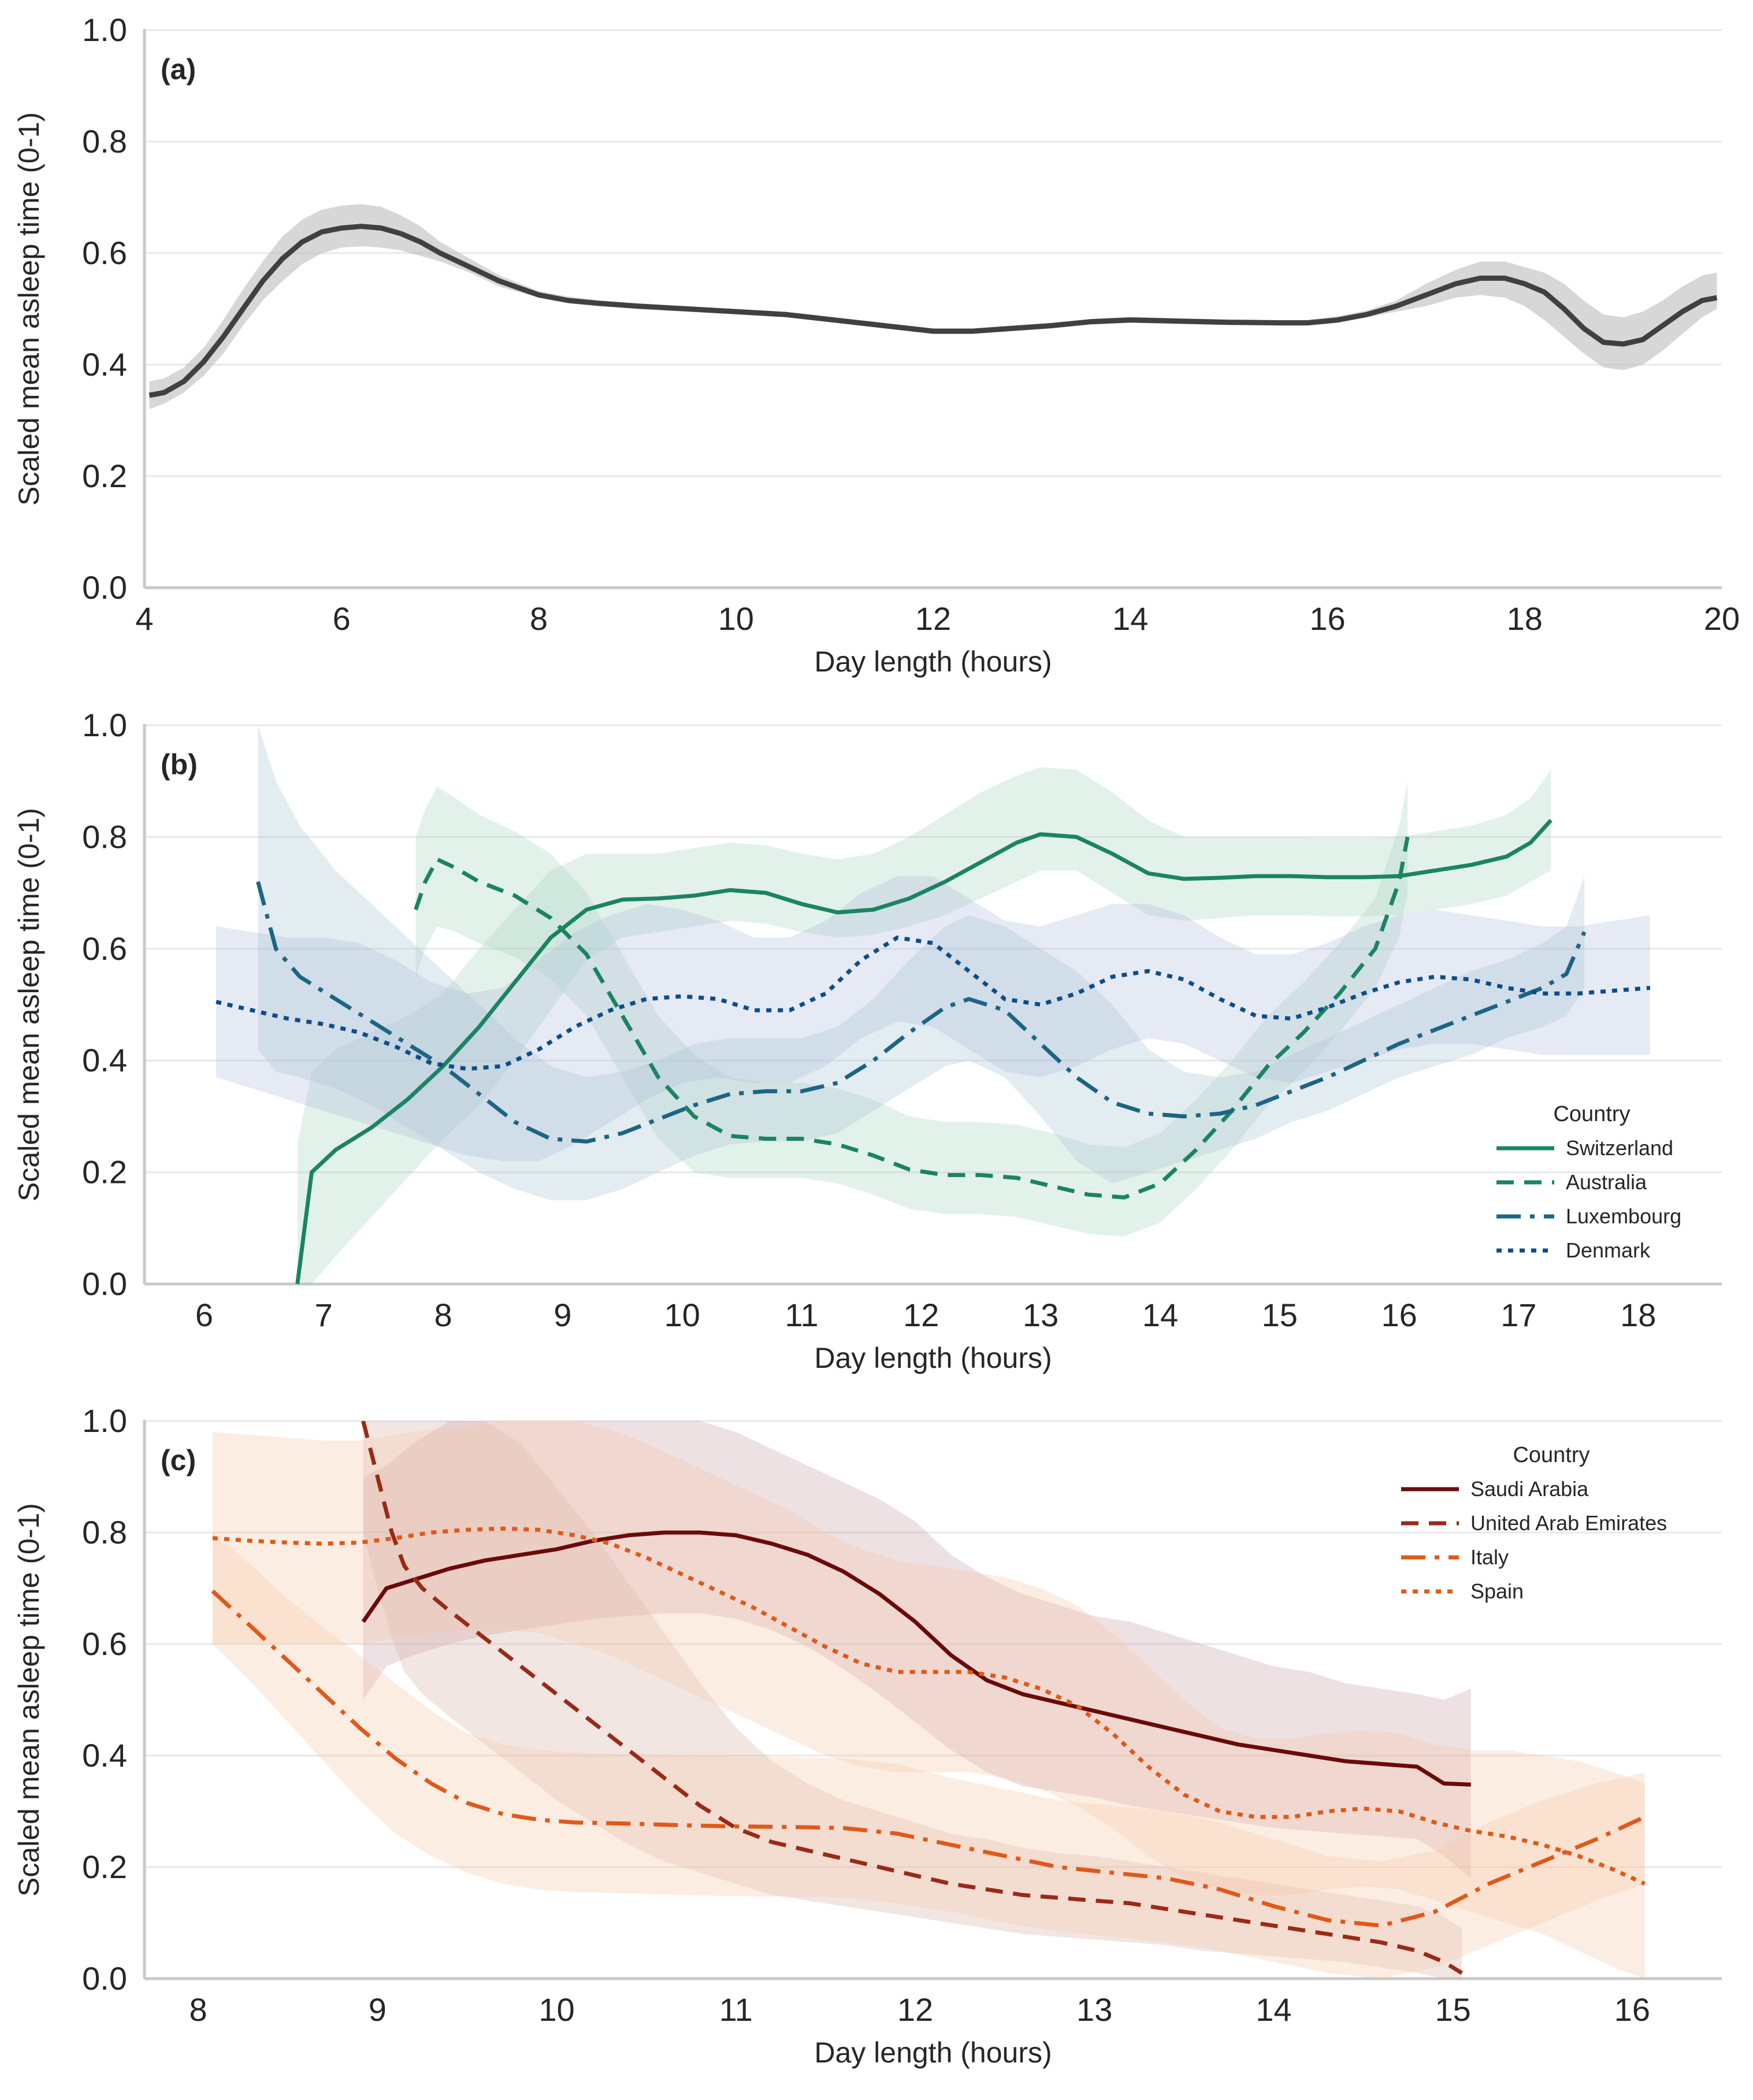 The height and width of the screenshot is (2100, 1753). Describe the element at coordinates (144, 618) in the screenshot. I see `x-tick-label: 4` at that location.